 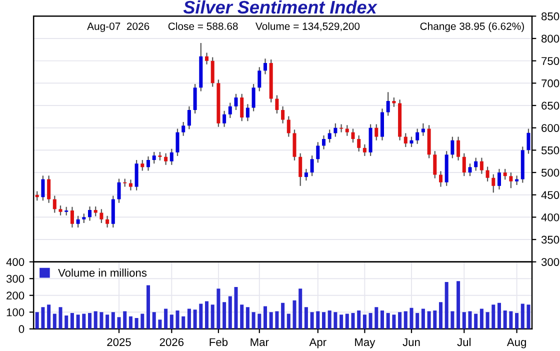 I want to click on x-tick-label: Jun, so click(x=411, y=342).